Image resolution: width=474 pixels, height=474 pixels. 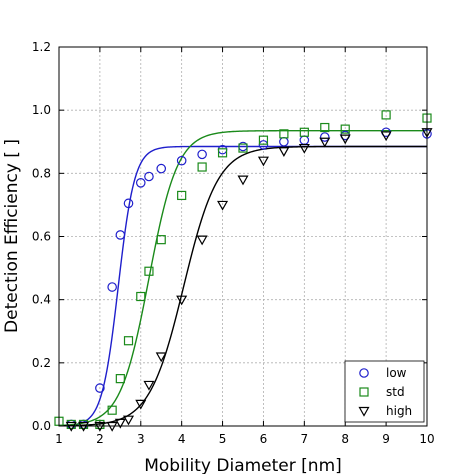 I want to click on y-tick-label: 0.4, so click(x=41, y=300).